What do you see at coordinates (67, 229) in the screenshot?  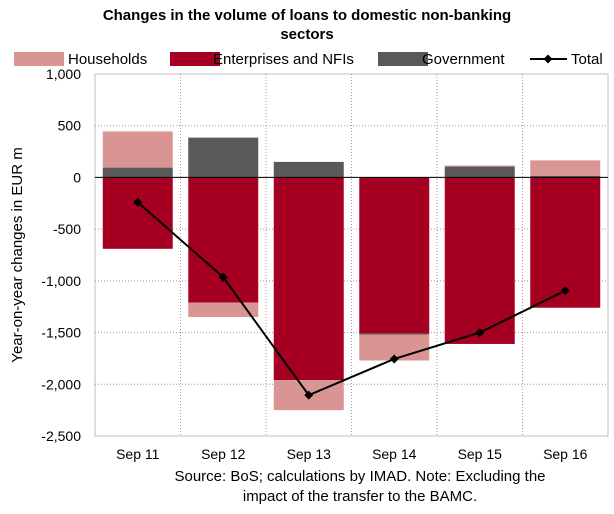 I see `y-tick-label: -500` at bounding box center [67, 229].